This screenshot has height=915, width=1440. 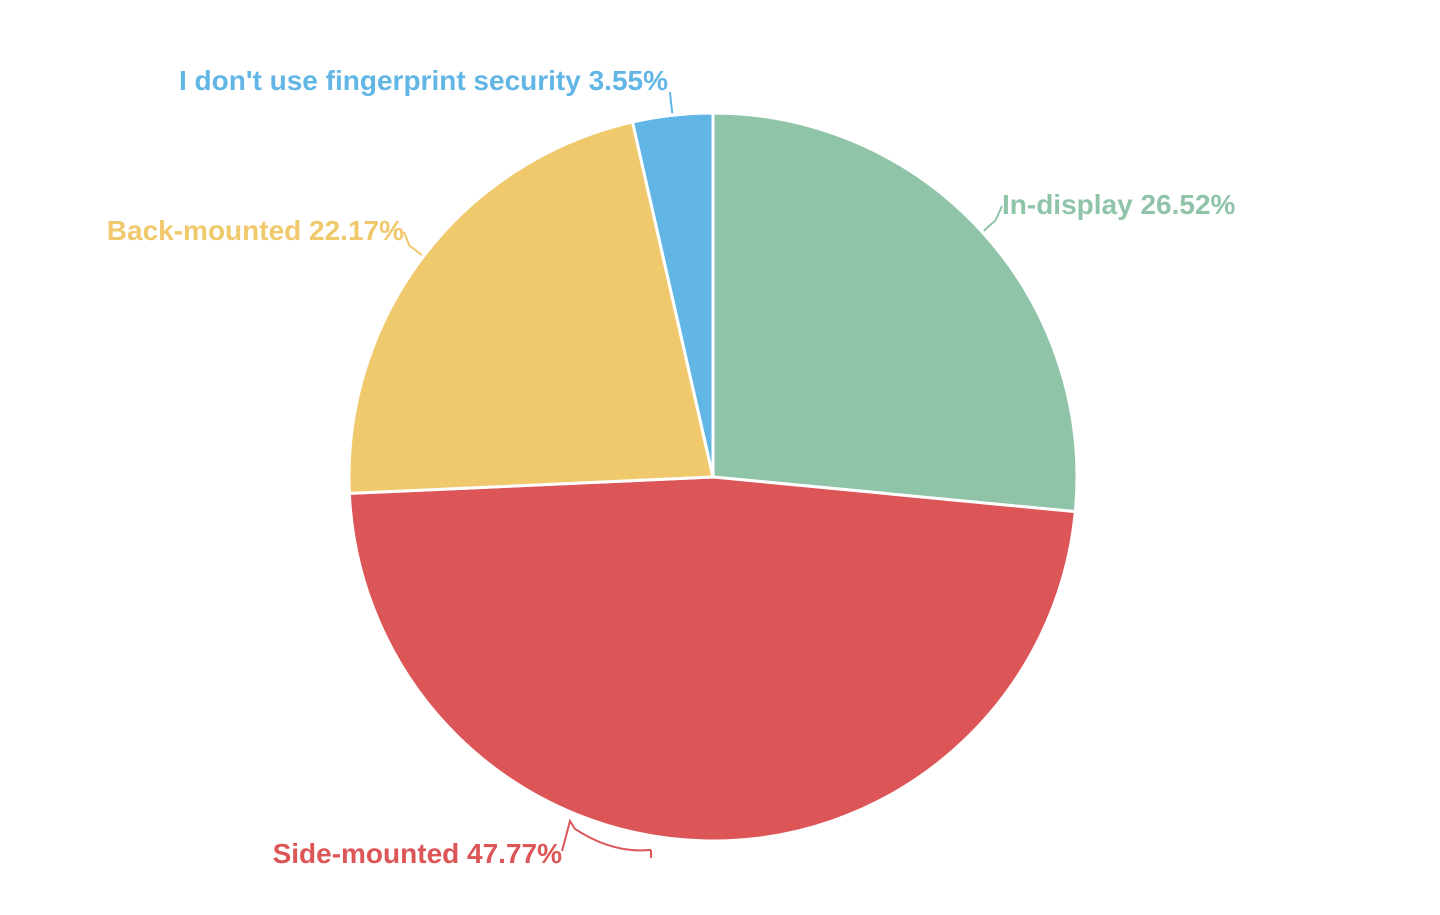 I want to click on slice-label-value: 26.52%, so click(x=1184, y=204).